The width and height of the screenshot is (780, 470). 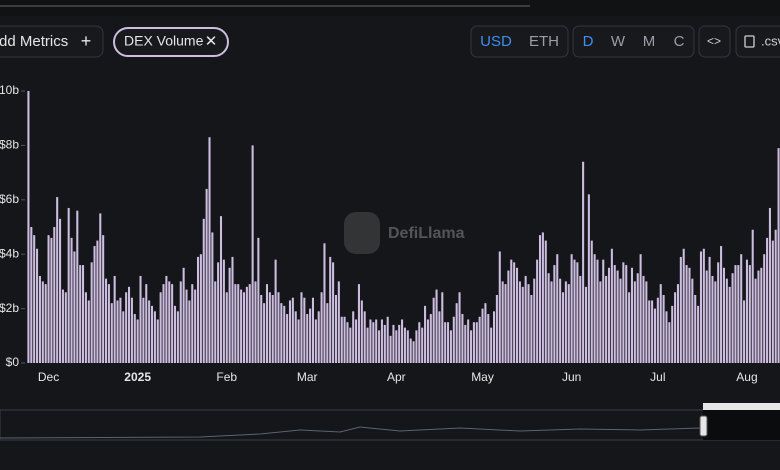 What do you see at coordinates (714, 41) in the screenshot?
I see `embed-button` at bounding box center [714, 41].